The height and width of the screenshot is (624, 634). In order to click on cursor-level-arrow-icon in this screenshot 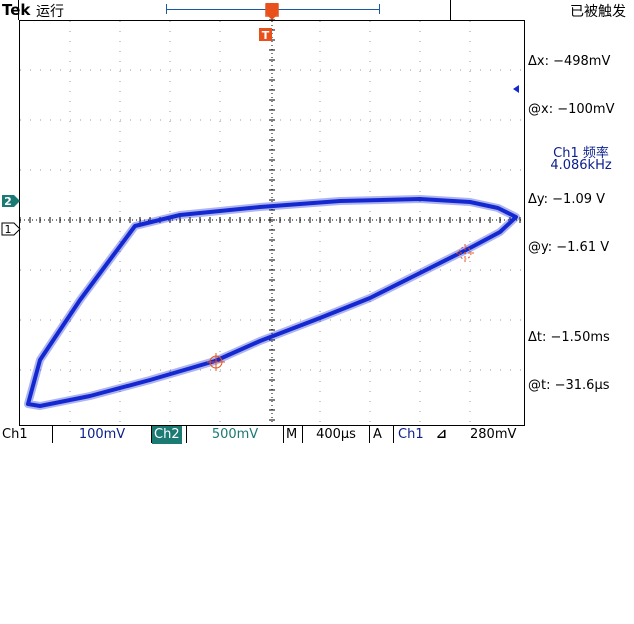, I will do `click(516, 89)`.